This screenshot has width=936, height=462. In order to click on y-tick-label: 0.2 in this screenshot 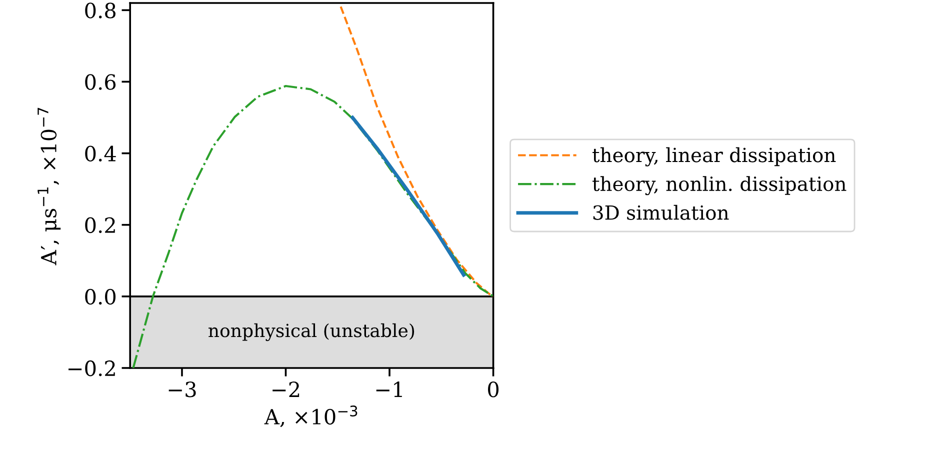, I will do `click(100, 225)`.